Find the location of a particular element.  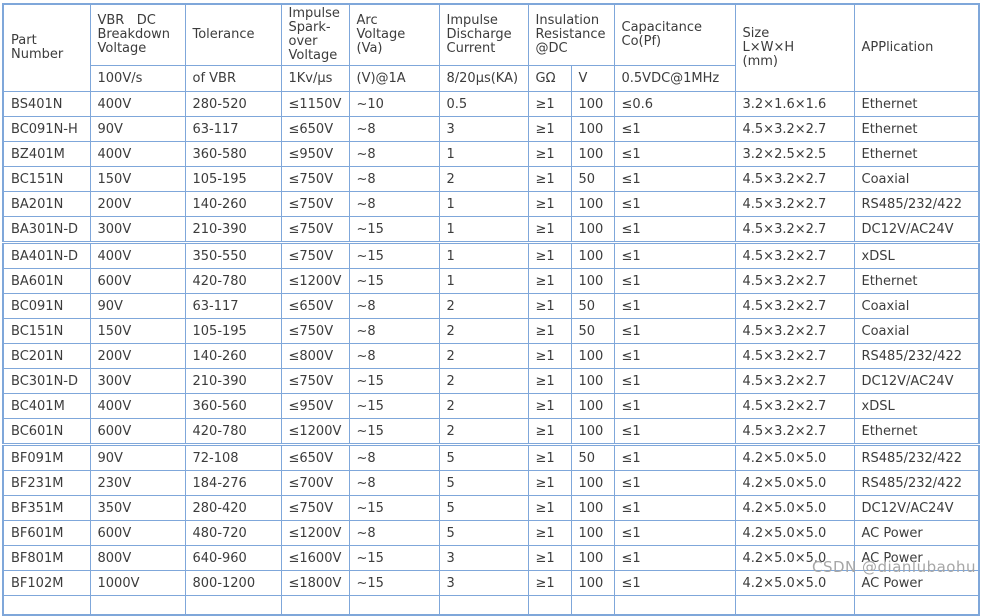

subheader-arc-condition: (V)@1A is located at coordinates (394, 78).